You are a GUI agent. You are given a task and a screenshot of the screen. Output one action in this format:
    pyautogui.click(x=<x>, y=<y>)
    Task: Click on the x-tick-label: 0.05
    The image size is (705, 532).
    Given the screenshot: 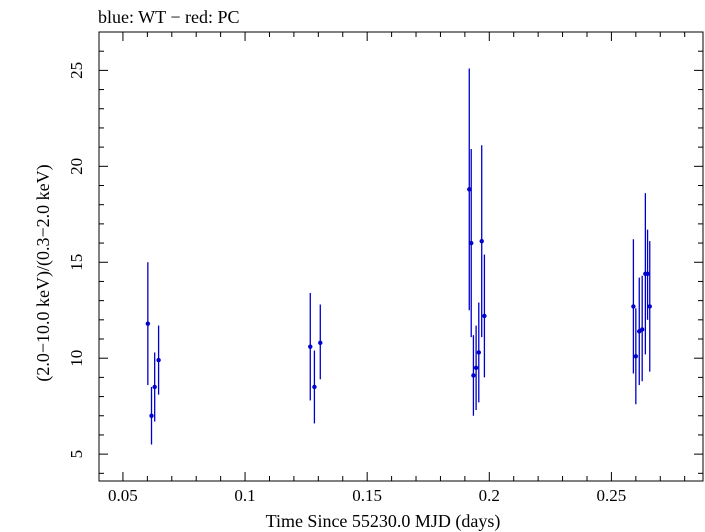 What is the action you would take?
    pyautogui.click(x=123, y=495)
    